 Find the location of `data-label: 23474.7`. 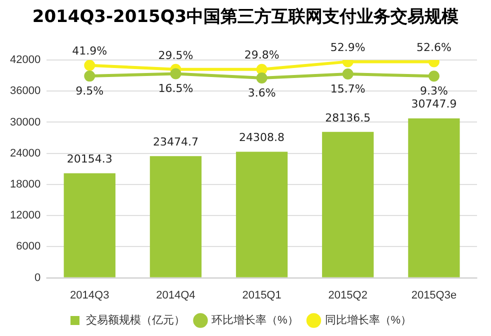

data-label: 23474.7 is located at coordinates (175, 141).